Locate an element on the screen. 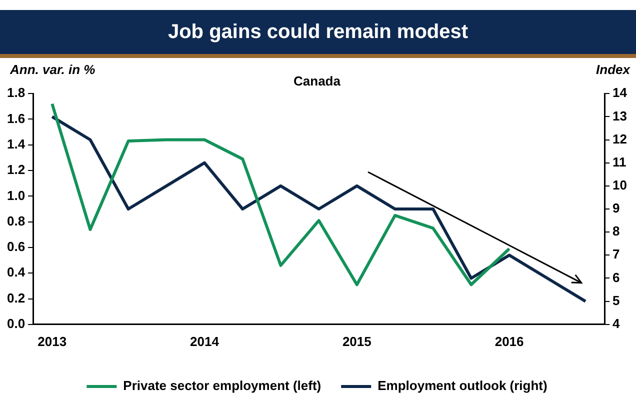 This screenshot has height=403, width=636. y2-tick-label: 13 is located at coordinates (620, 116).